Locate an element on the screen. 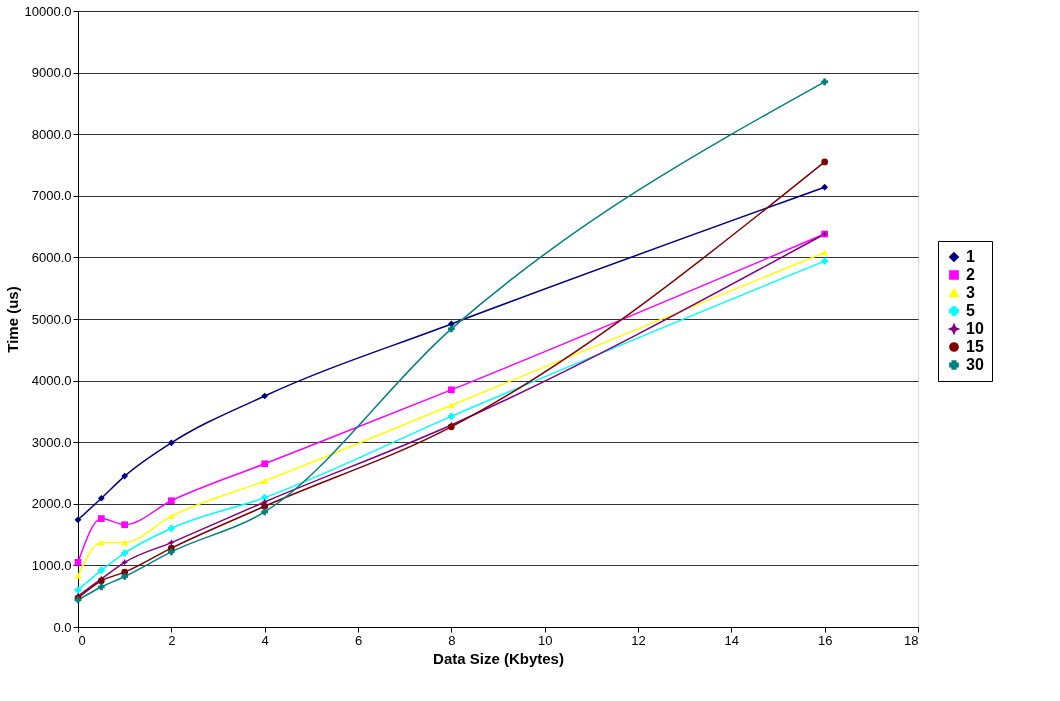 This screenshot has width=1060, height=701. legend-label: 1 is located at coordinates (970, 256).